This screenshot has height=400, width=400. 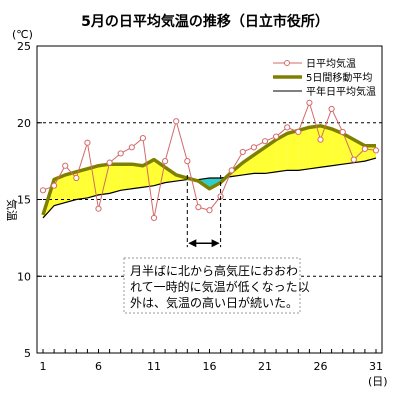 What do you see at coordinates (339, 77) in the screenshot?
I see `legend-label-moving-average: 5日間移動平均` at bounding box center [339, 77].